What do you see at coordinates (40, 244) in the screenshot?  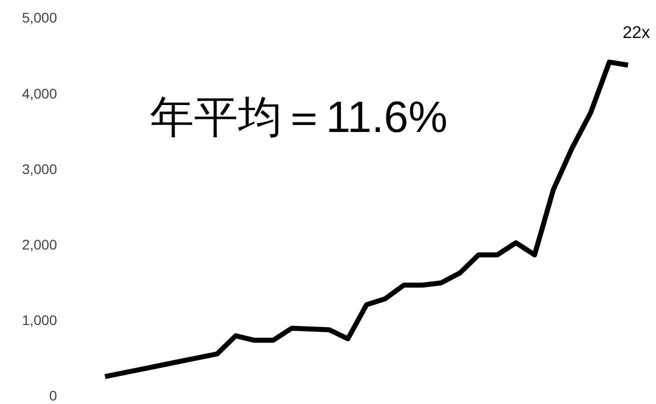 I see `y-tick-label: 2,000` at bounding box center [40, 244].